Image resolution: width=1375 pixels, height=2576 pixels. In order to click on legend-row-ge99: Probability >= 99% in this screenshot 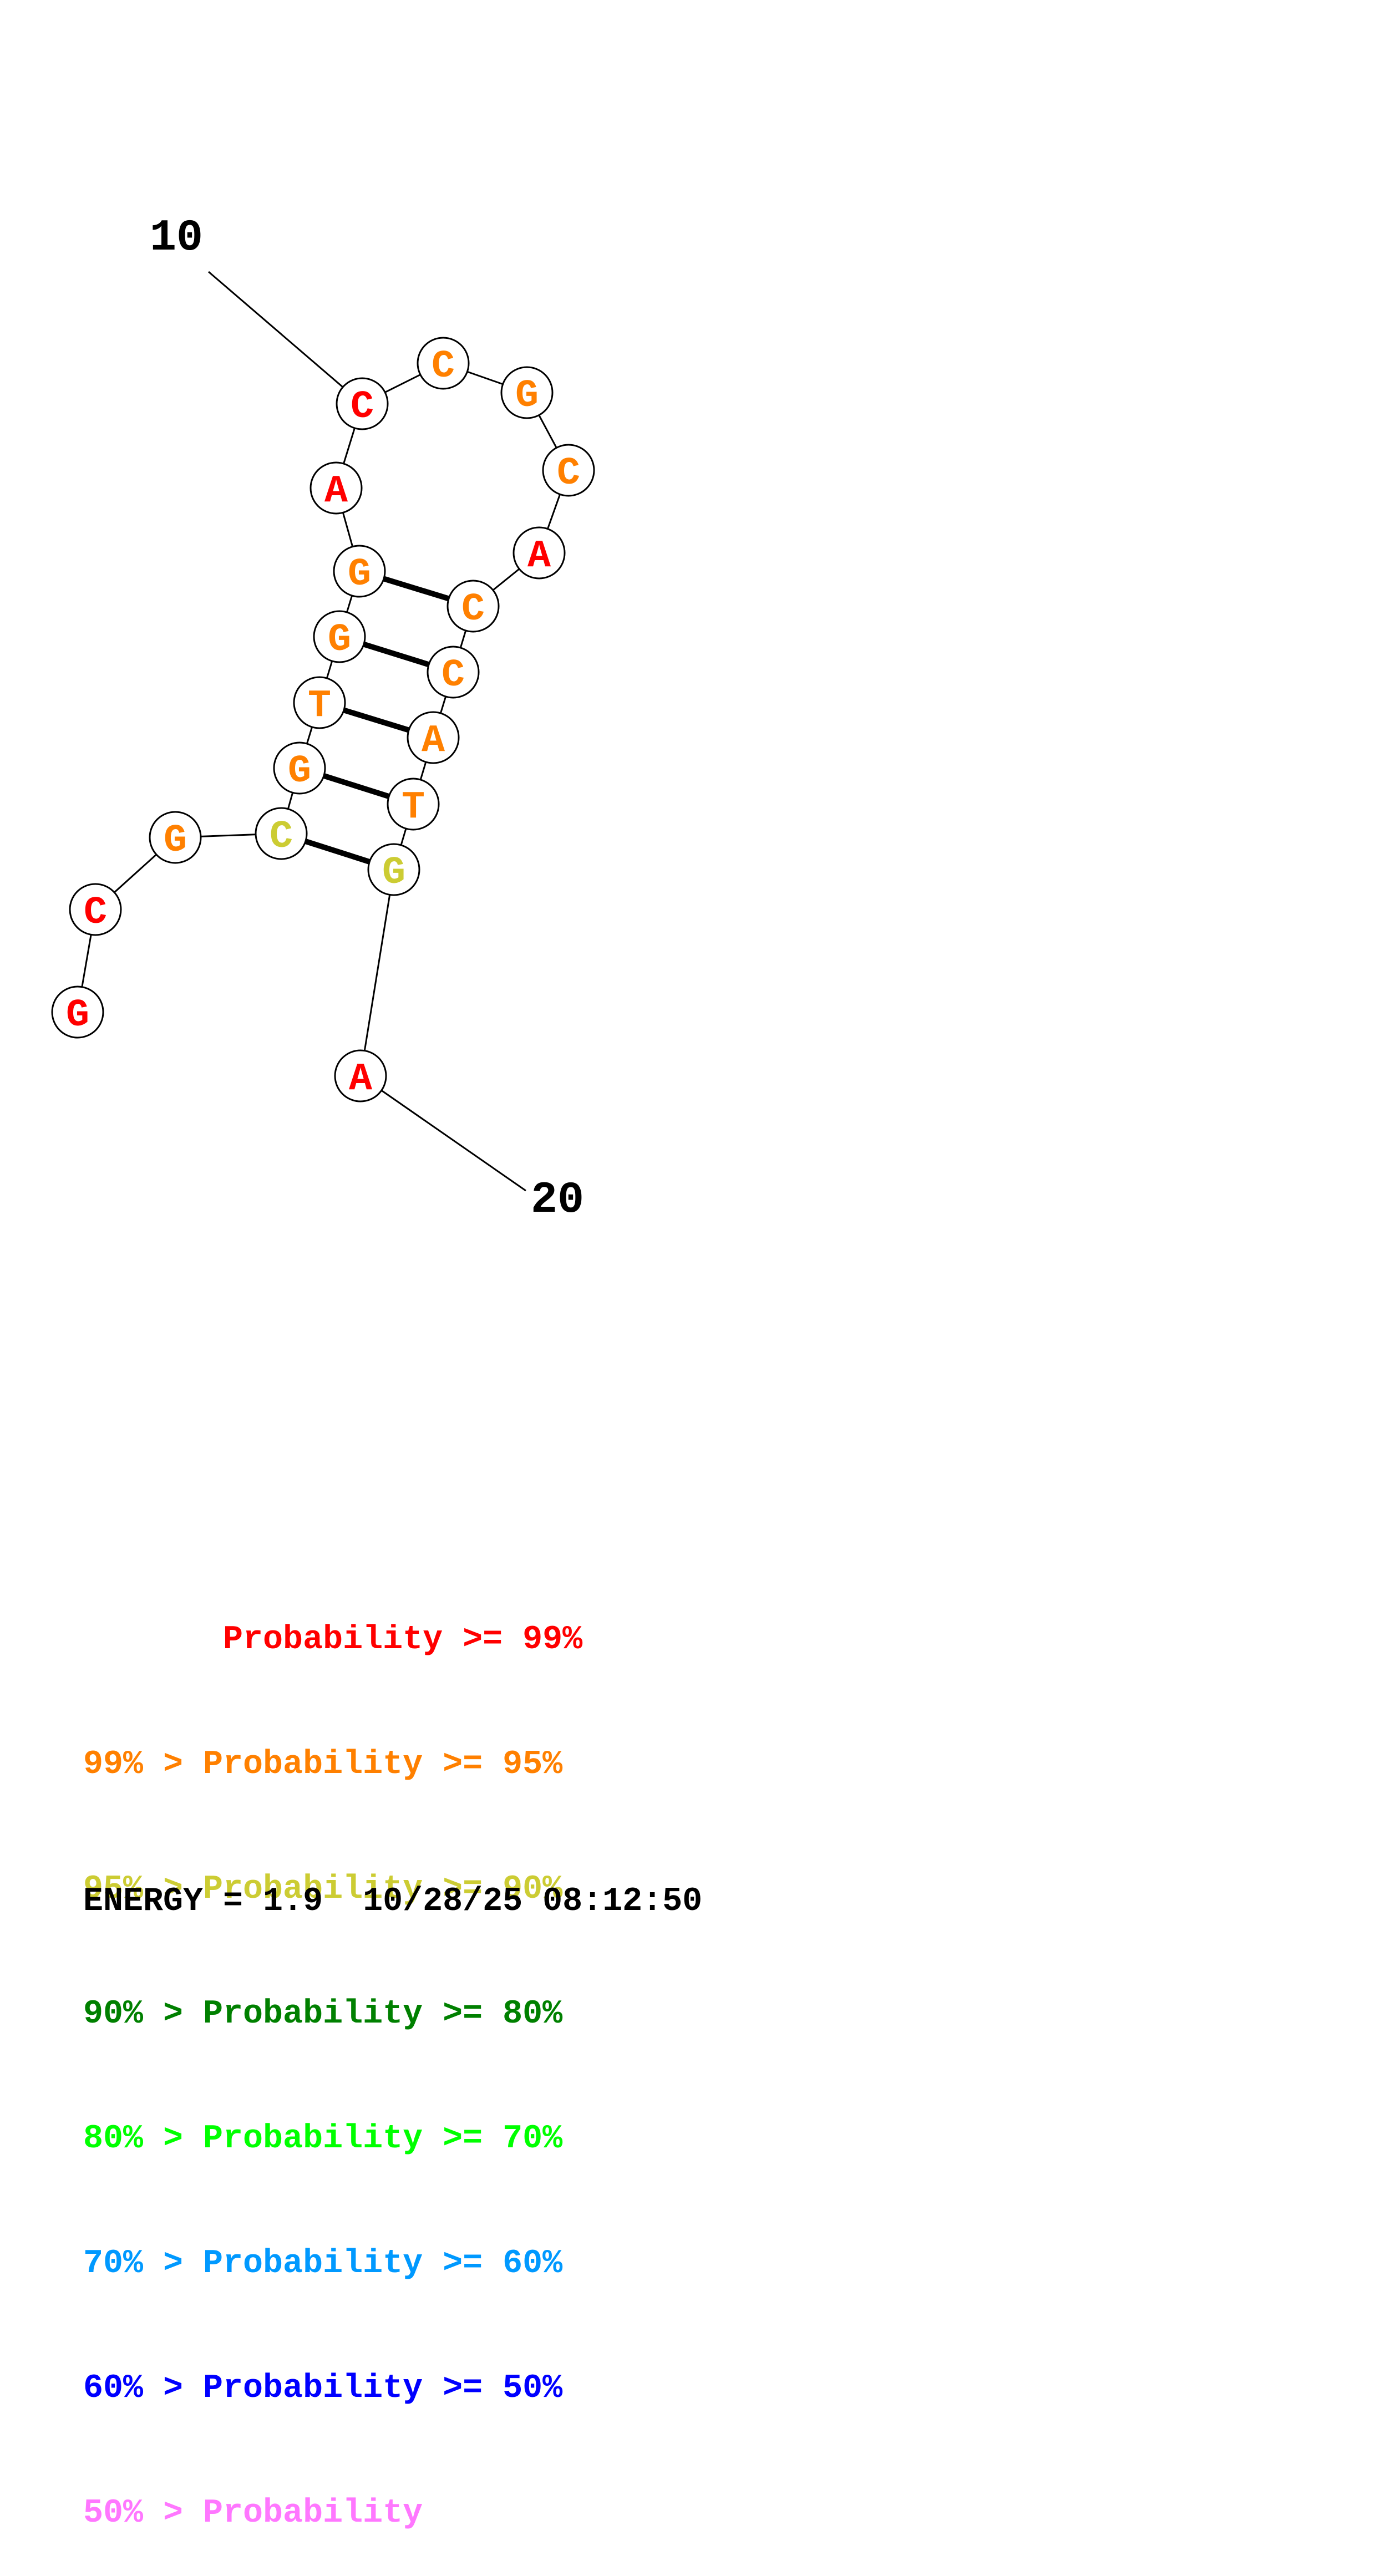, I will do `click(333, 1640)`.